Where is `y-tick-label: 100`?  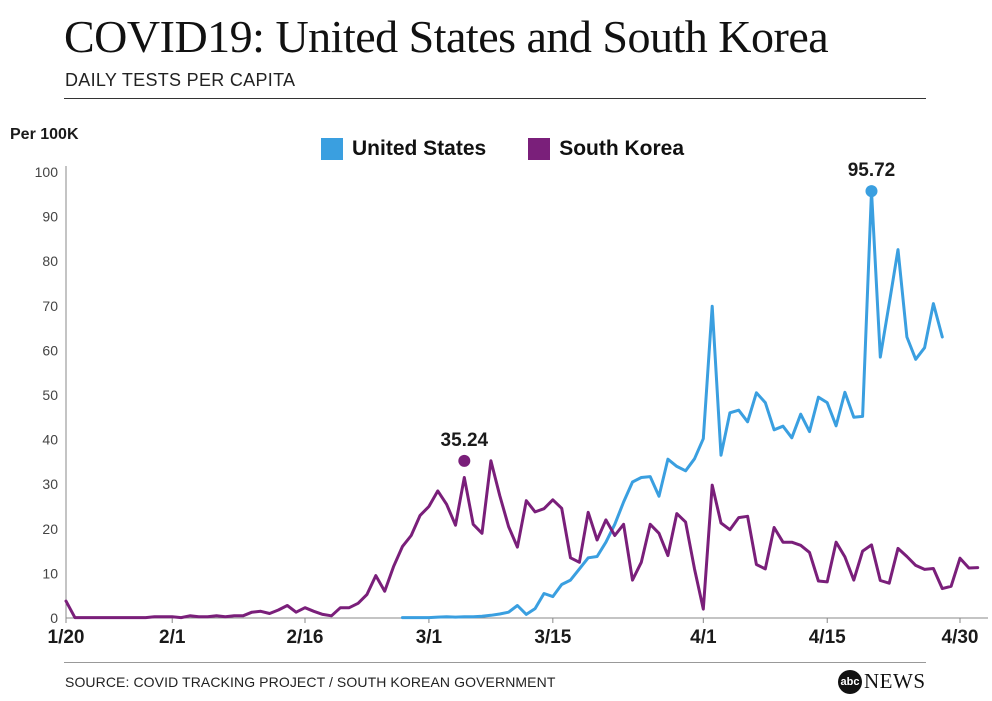 y-tick-label: 100 is located at coordinates (47, 172).